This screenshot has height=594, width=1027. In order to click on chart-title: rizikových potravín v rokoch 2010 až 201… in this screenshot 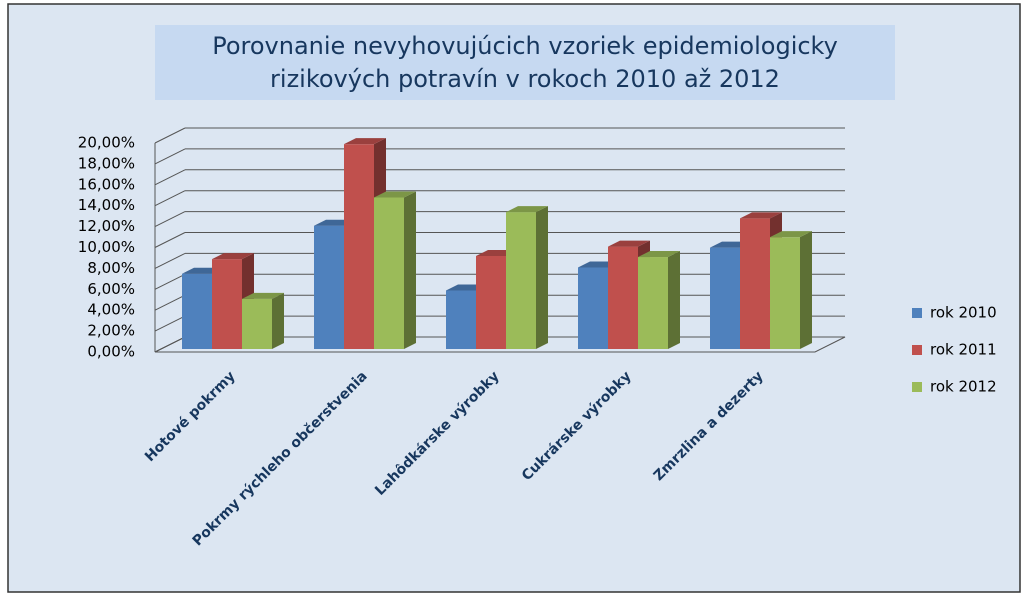, I will do `click(525, 79)`.